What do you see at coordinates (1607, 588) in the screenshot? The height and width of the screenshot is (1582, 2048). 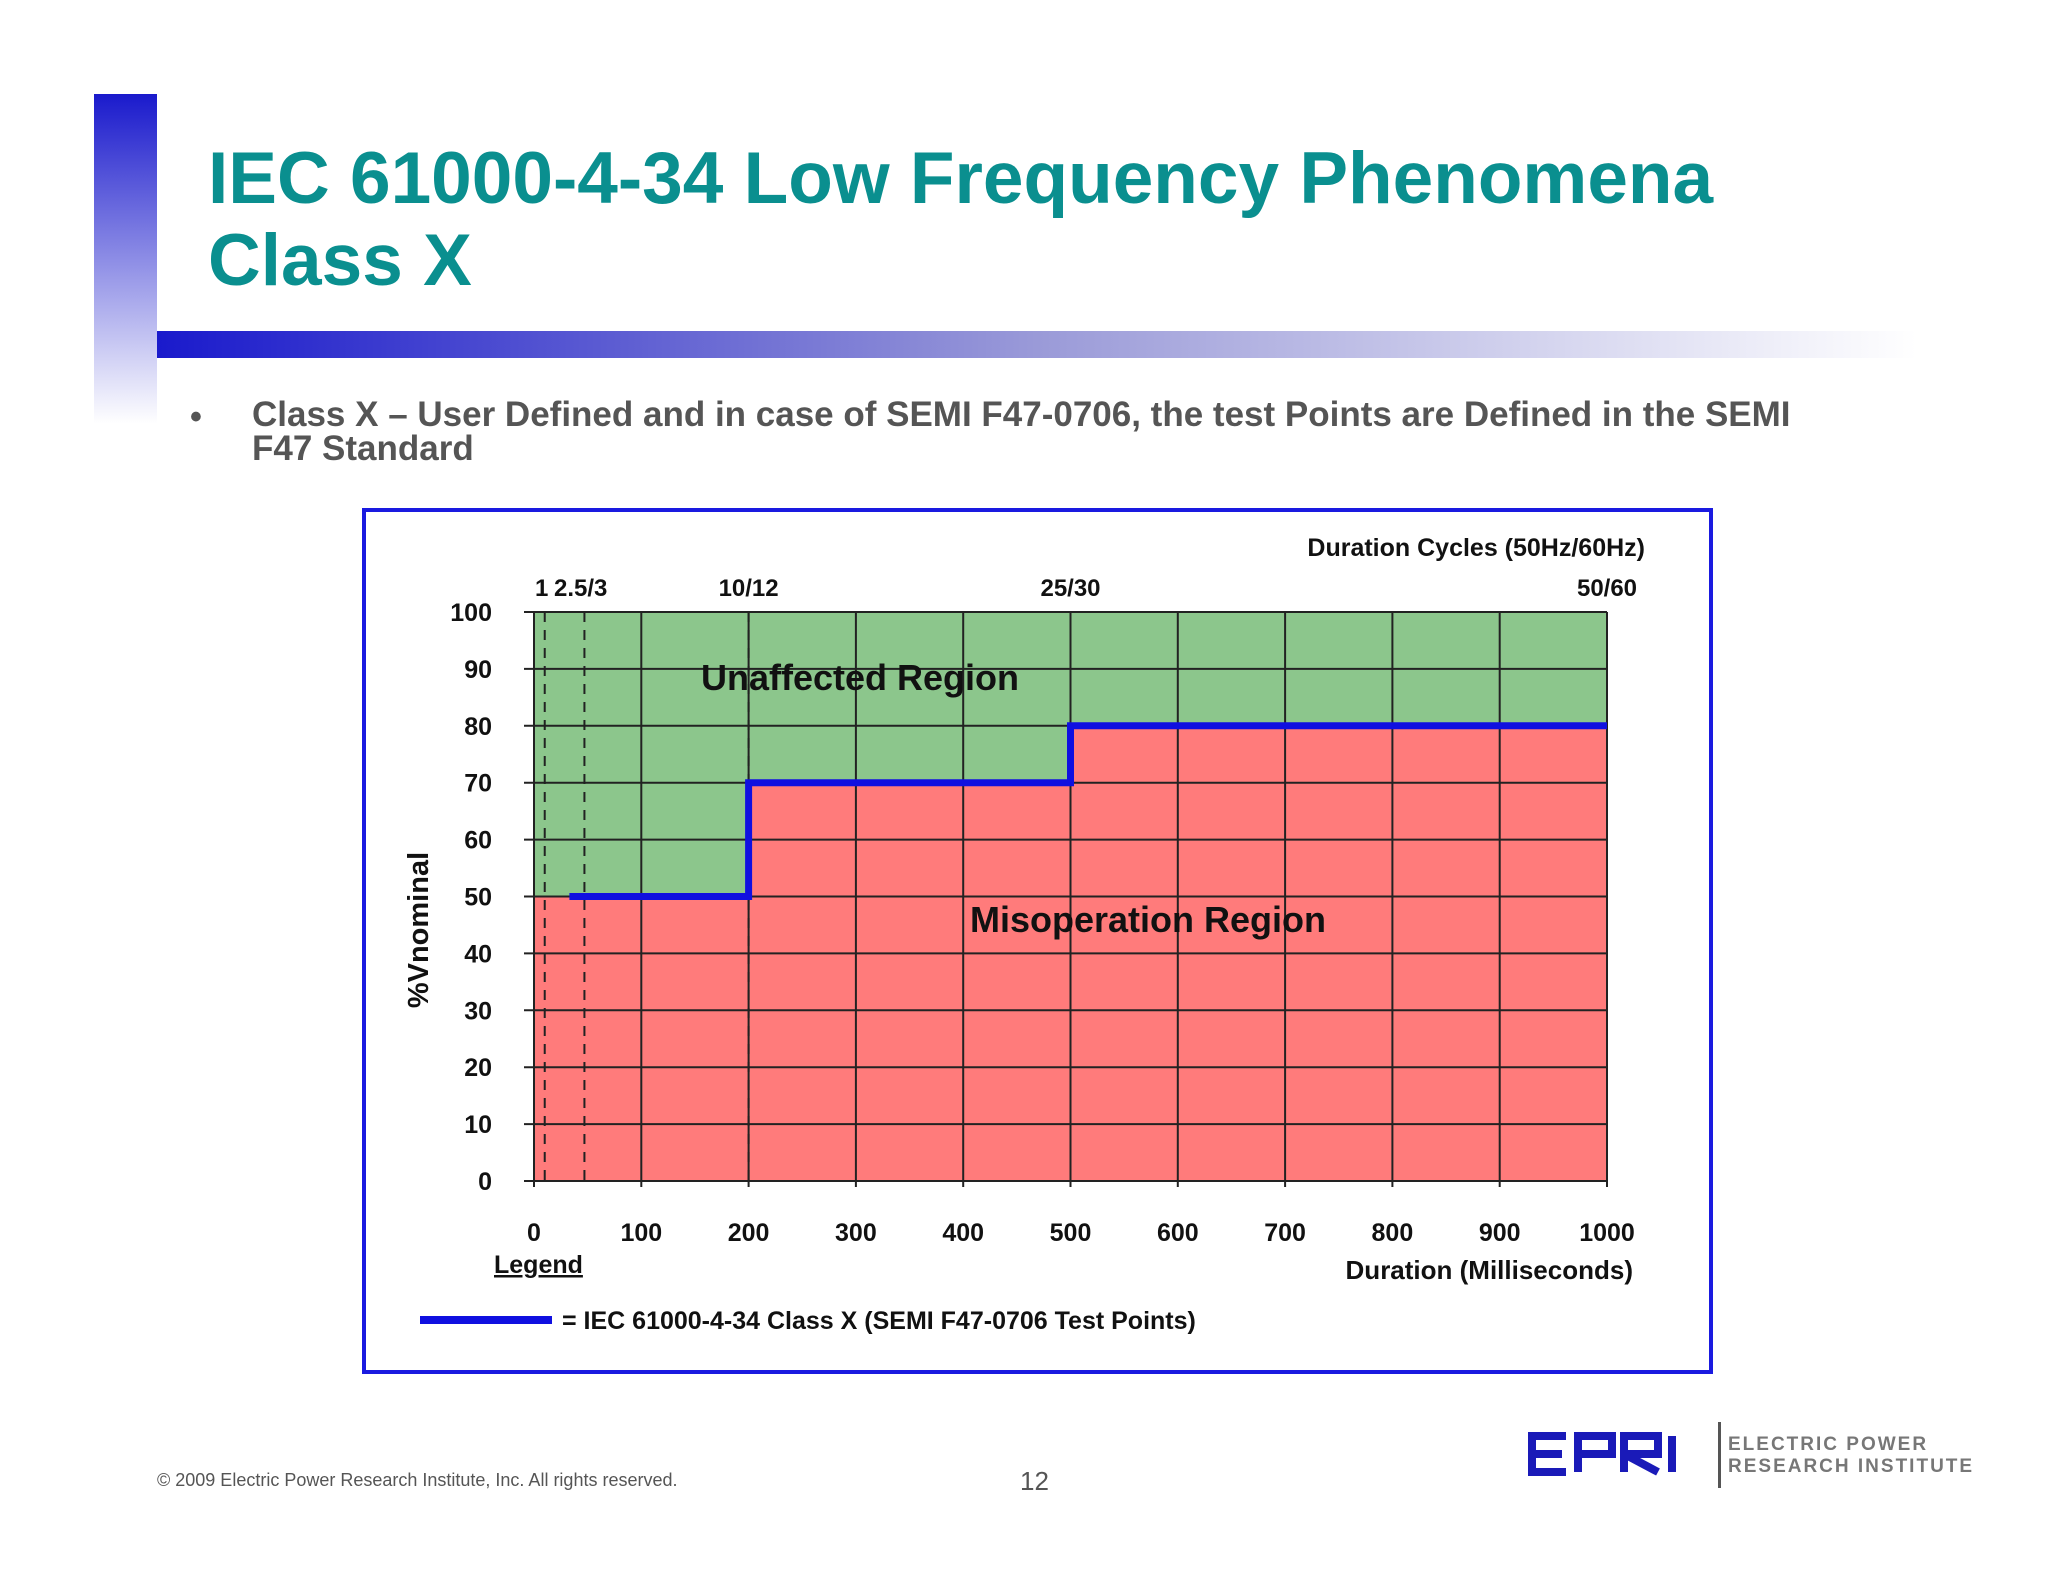 I see `cycle-tick-label: 50/60` at bounding box center [1607, 588].